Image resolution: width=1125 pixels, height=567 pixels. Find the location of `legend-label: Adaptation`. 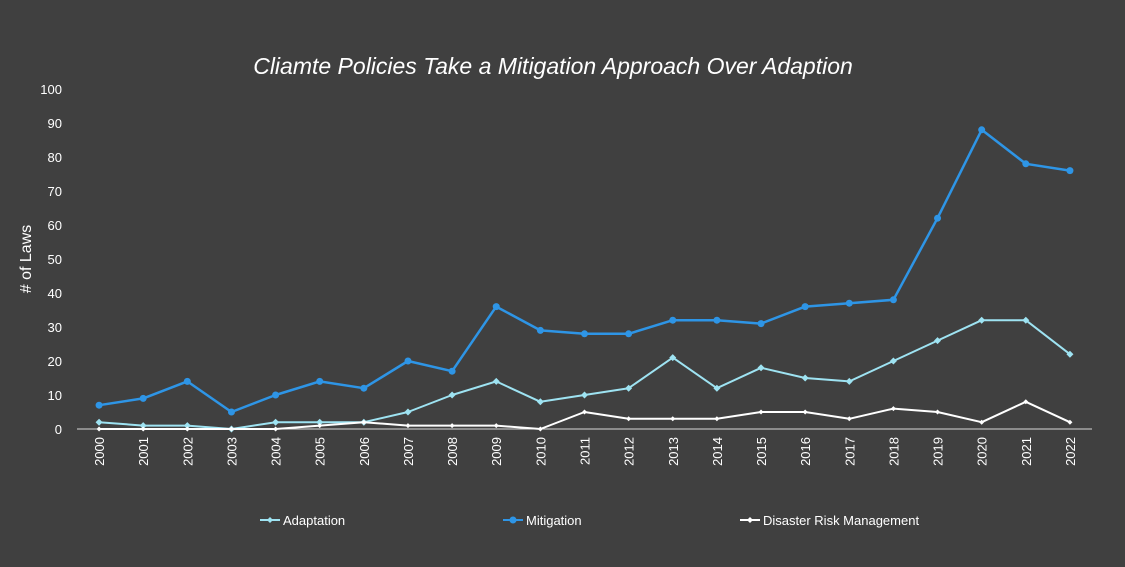

legend-label: Adaptation is located at coordinates (314, 520).